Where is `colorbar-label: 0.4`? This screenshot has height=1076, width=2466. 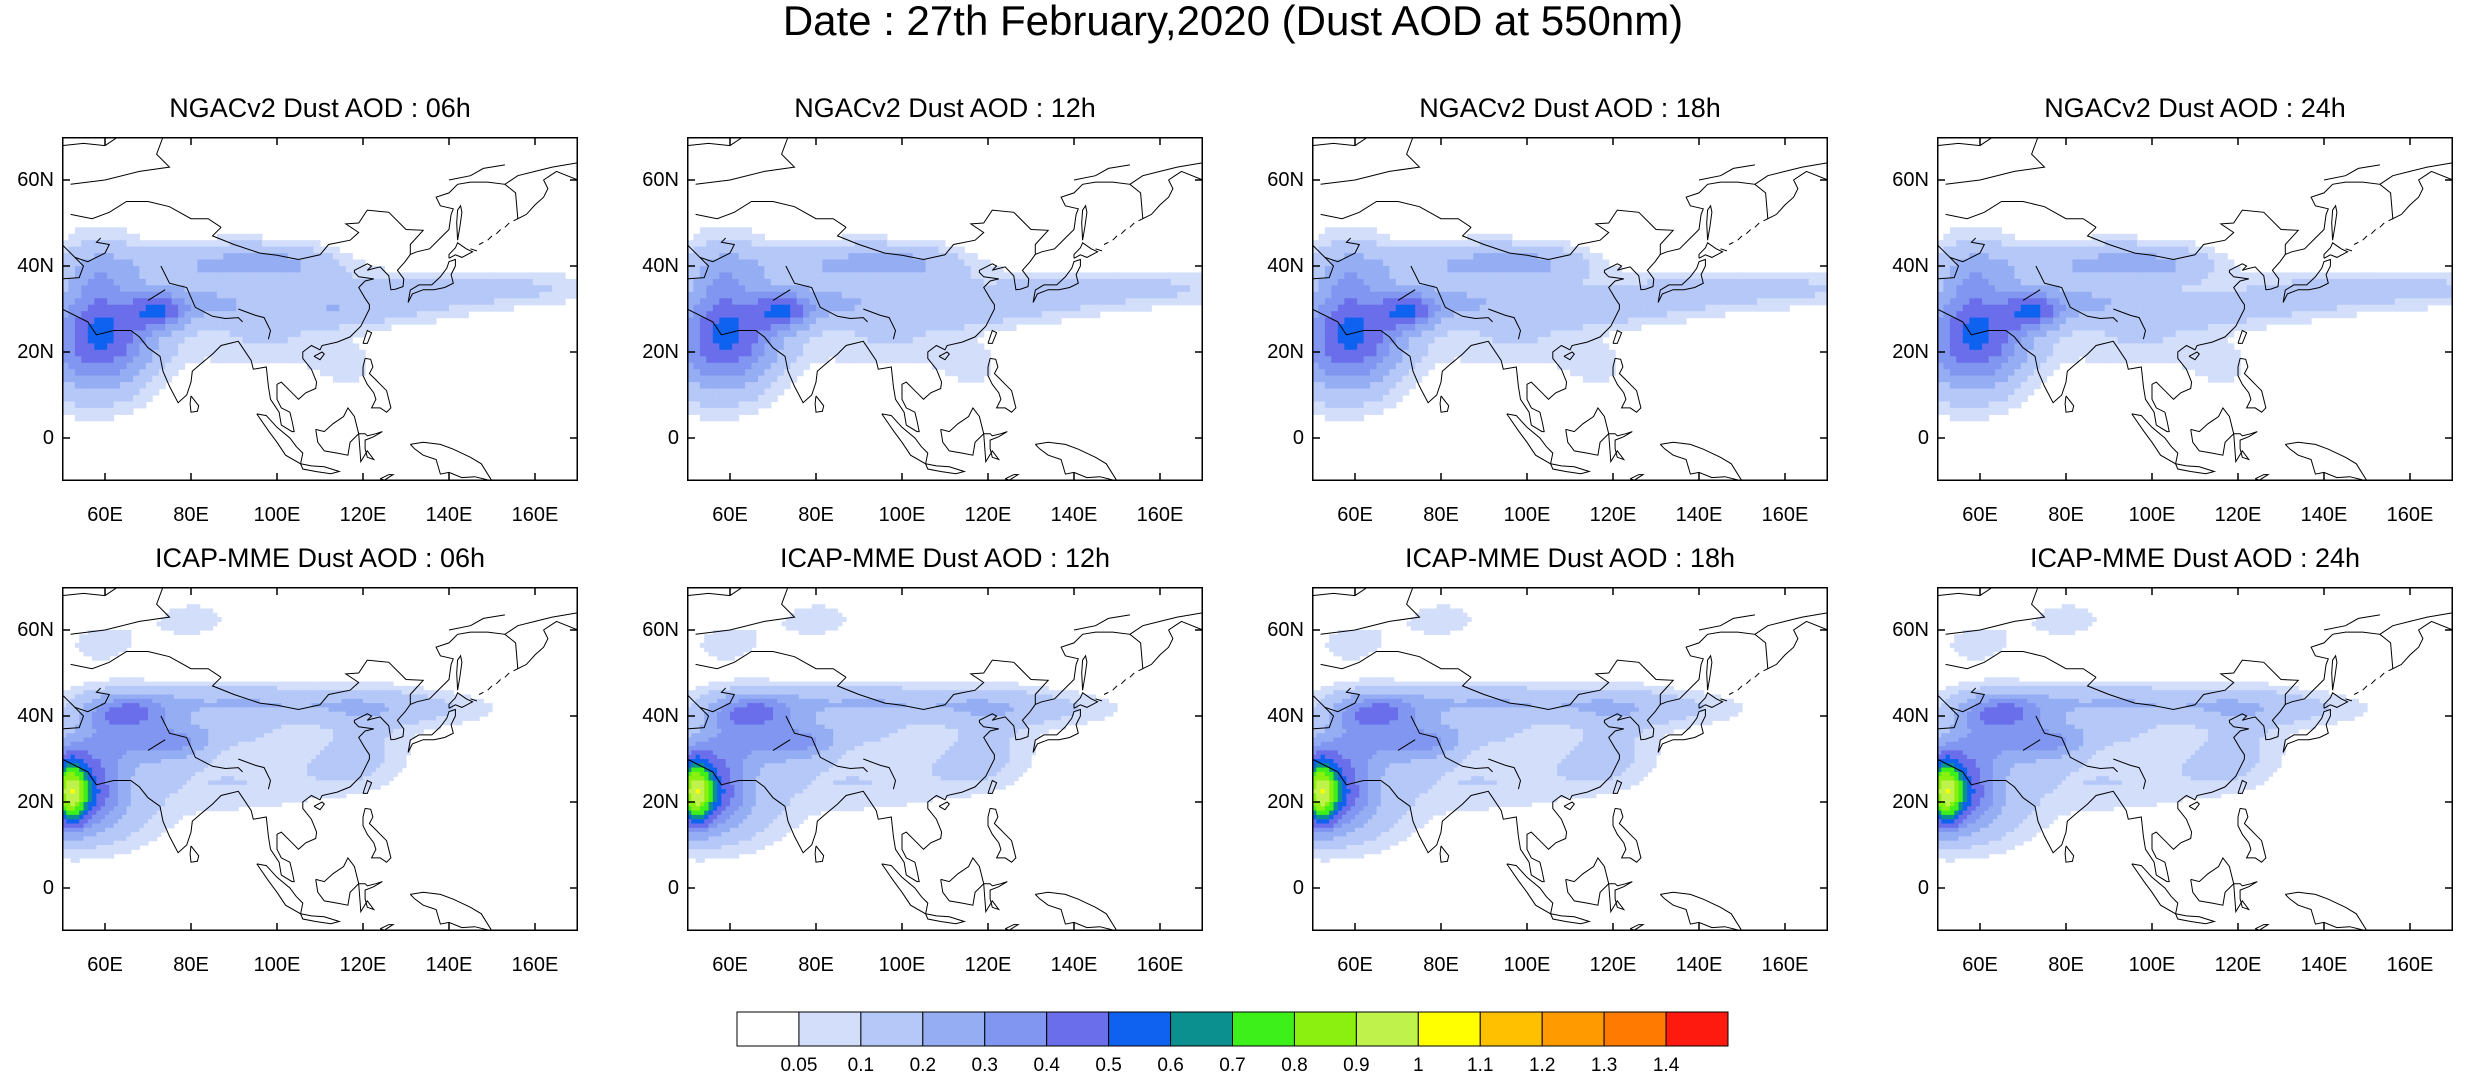
colorbar-label: 0.4 is located at coordinates (1047, 1066).